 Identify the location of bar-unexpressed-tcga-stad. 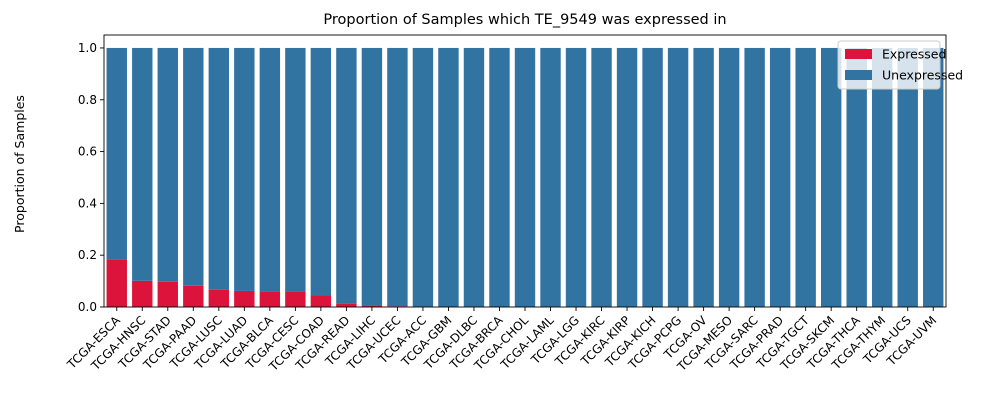
(167, 164).